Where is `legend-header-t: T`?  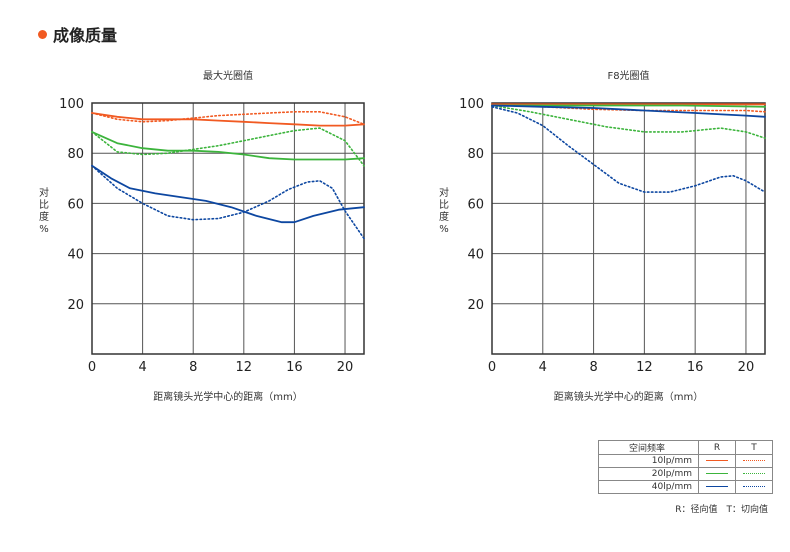 legend-header-t: T is located at coordinates (754, 447).